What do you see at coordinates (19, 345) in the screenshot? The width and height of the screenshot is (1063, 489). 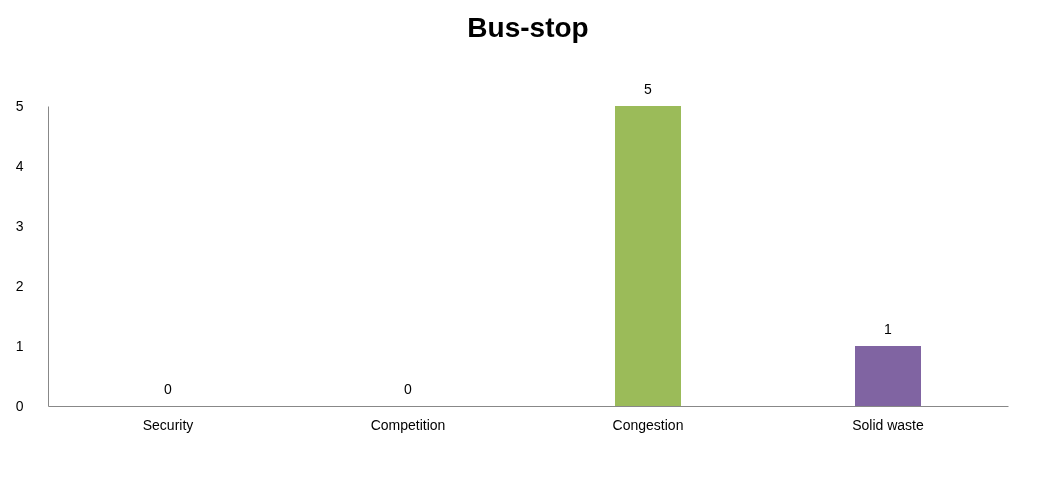 I see `y-tick-label: 1` at bounding box center [19, 345].